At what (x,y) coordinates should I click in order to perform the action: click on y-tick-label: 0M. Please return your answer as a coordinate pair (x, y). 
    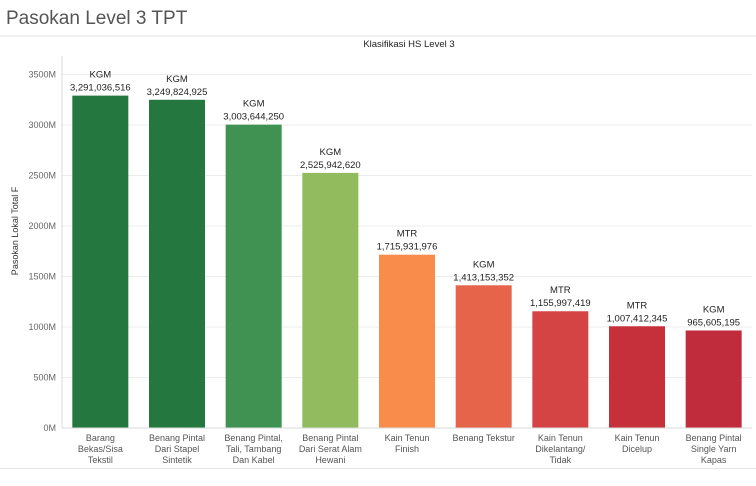
    Looking at the image, I should click on (49, 428).